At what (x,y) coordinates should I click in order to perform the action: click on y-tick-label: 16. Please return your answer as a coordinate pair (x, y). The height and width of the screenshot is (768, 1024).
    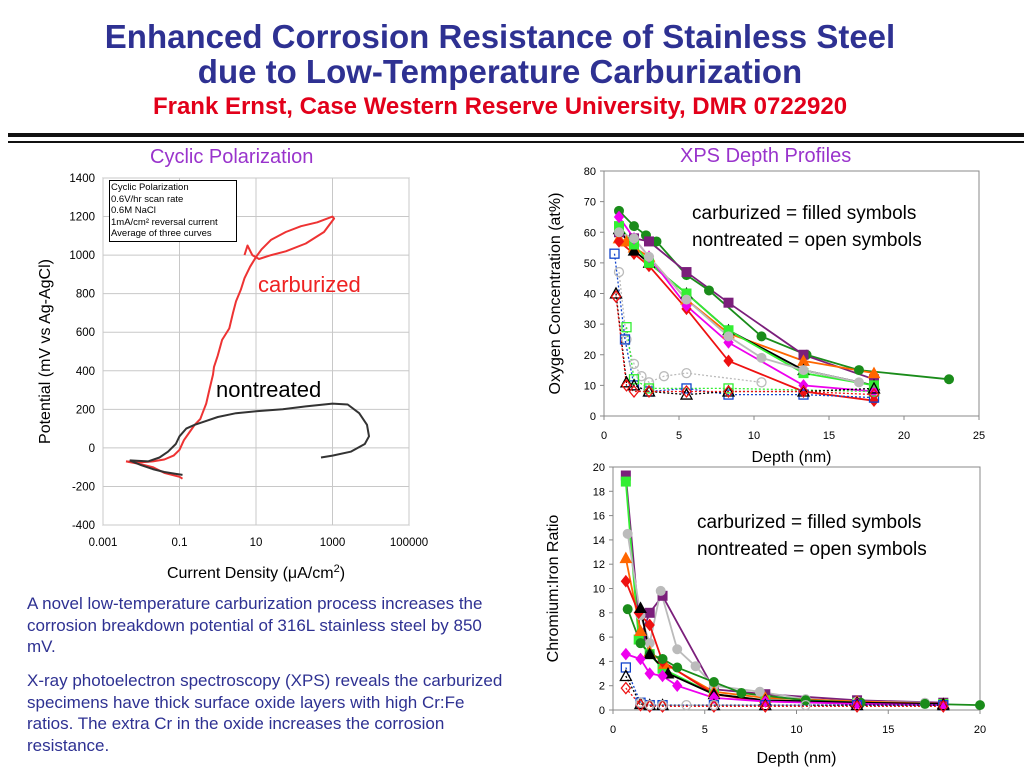
    Looking at the image, I should click on (599, 517).